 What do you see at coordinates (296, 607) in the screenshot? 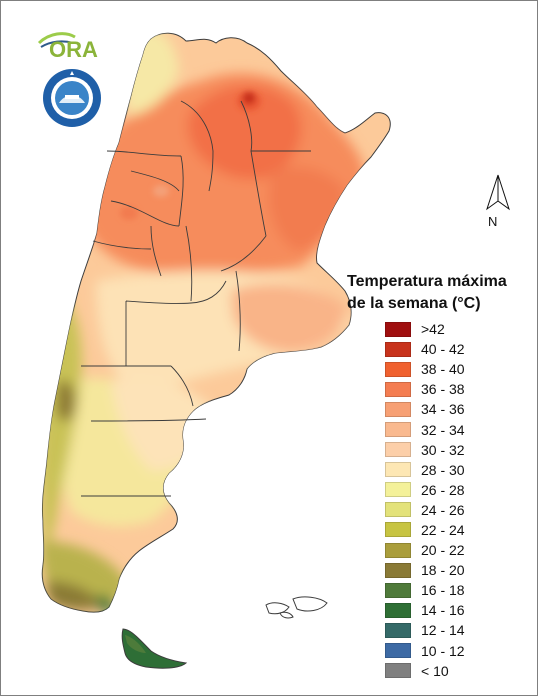
I see `malvinas-islands` at bounding box center [296, 607].